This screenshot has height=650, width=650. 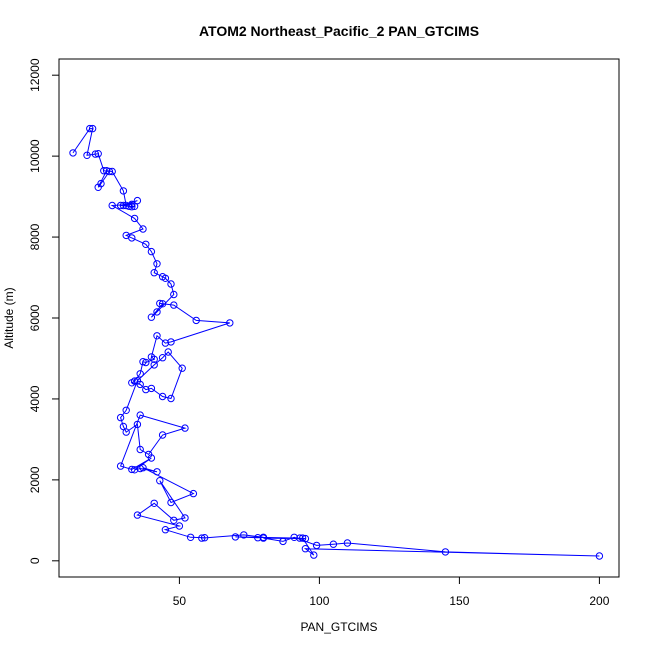 What do you see at coordinates (319, 601) in the screenshot?
I see `x-tick-label: 100` at bounding box center [319, 601].